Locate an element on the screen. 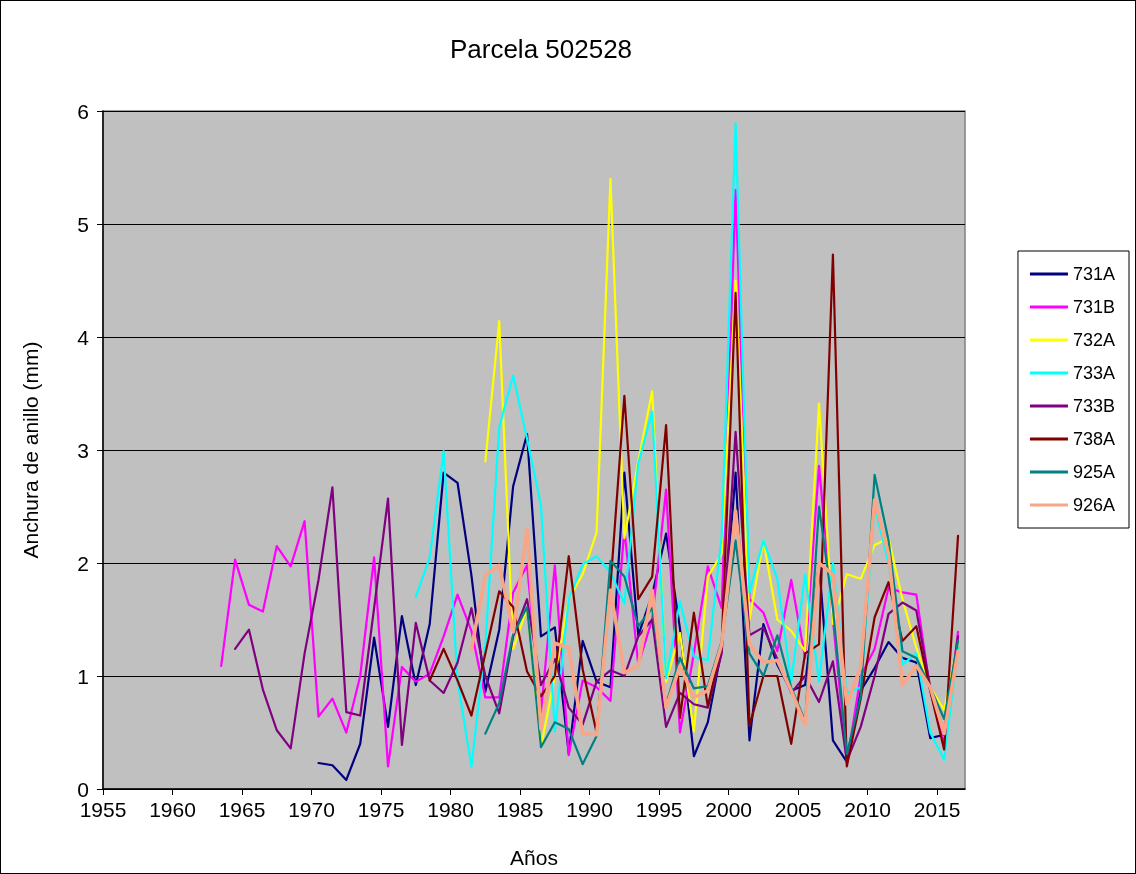 This screenshot has height=874, width=1136. y-axis-title: Anchura de anillo (mm) is located at coordinates (30, 450).